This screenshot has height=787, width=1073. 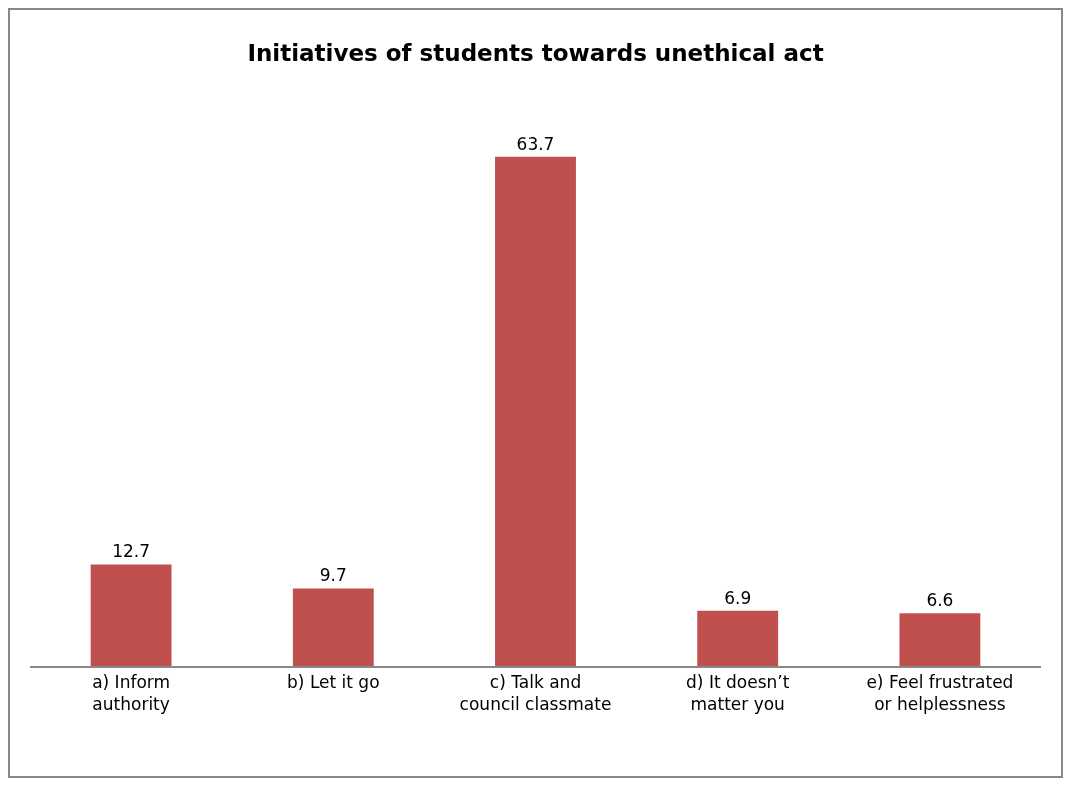 I want to click on x-tick-label: d) It doesn’t matter you, so click(x=738, y=693).